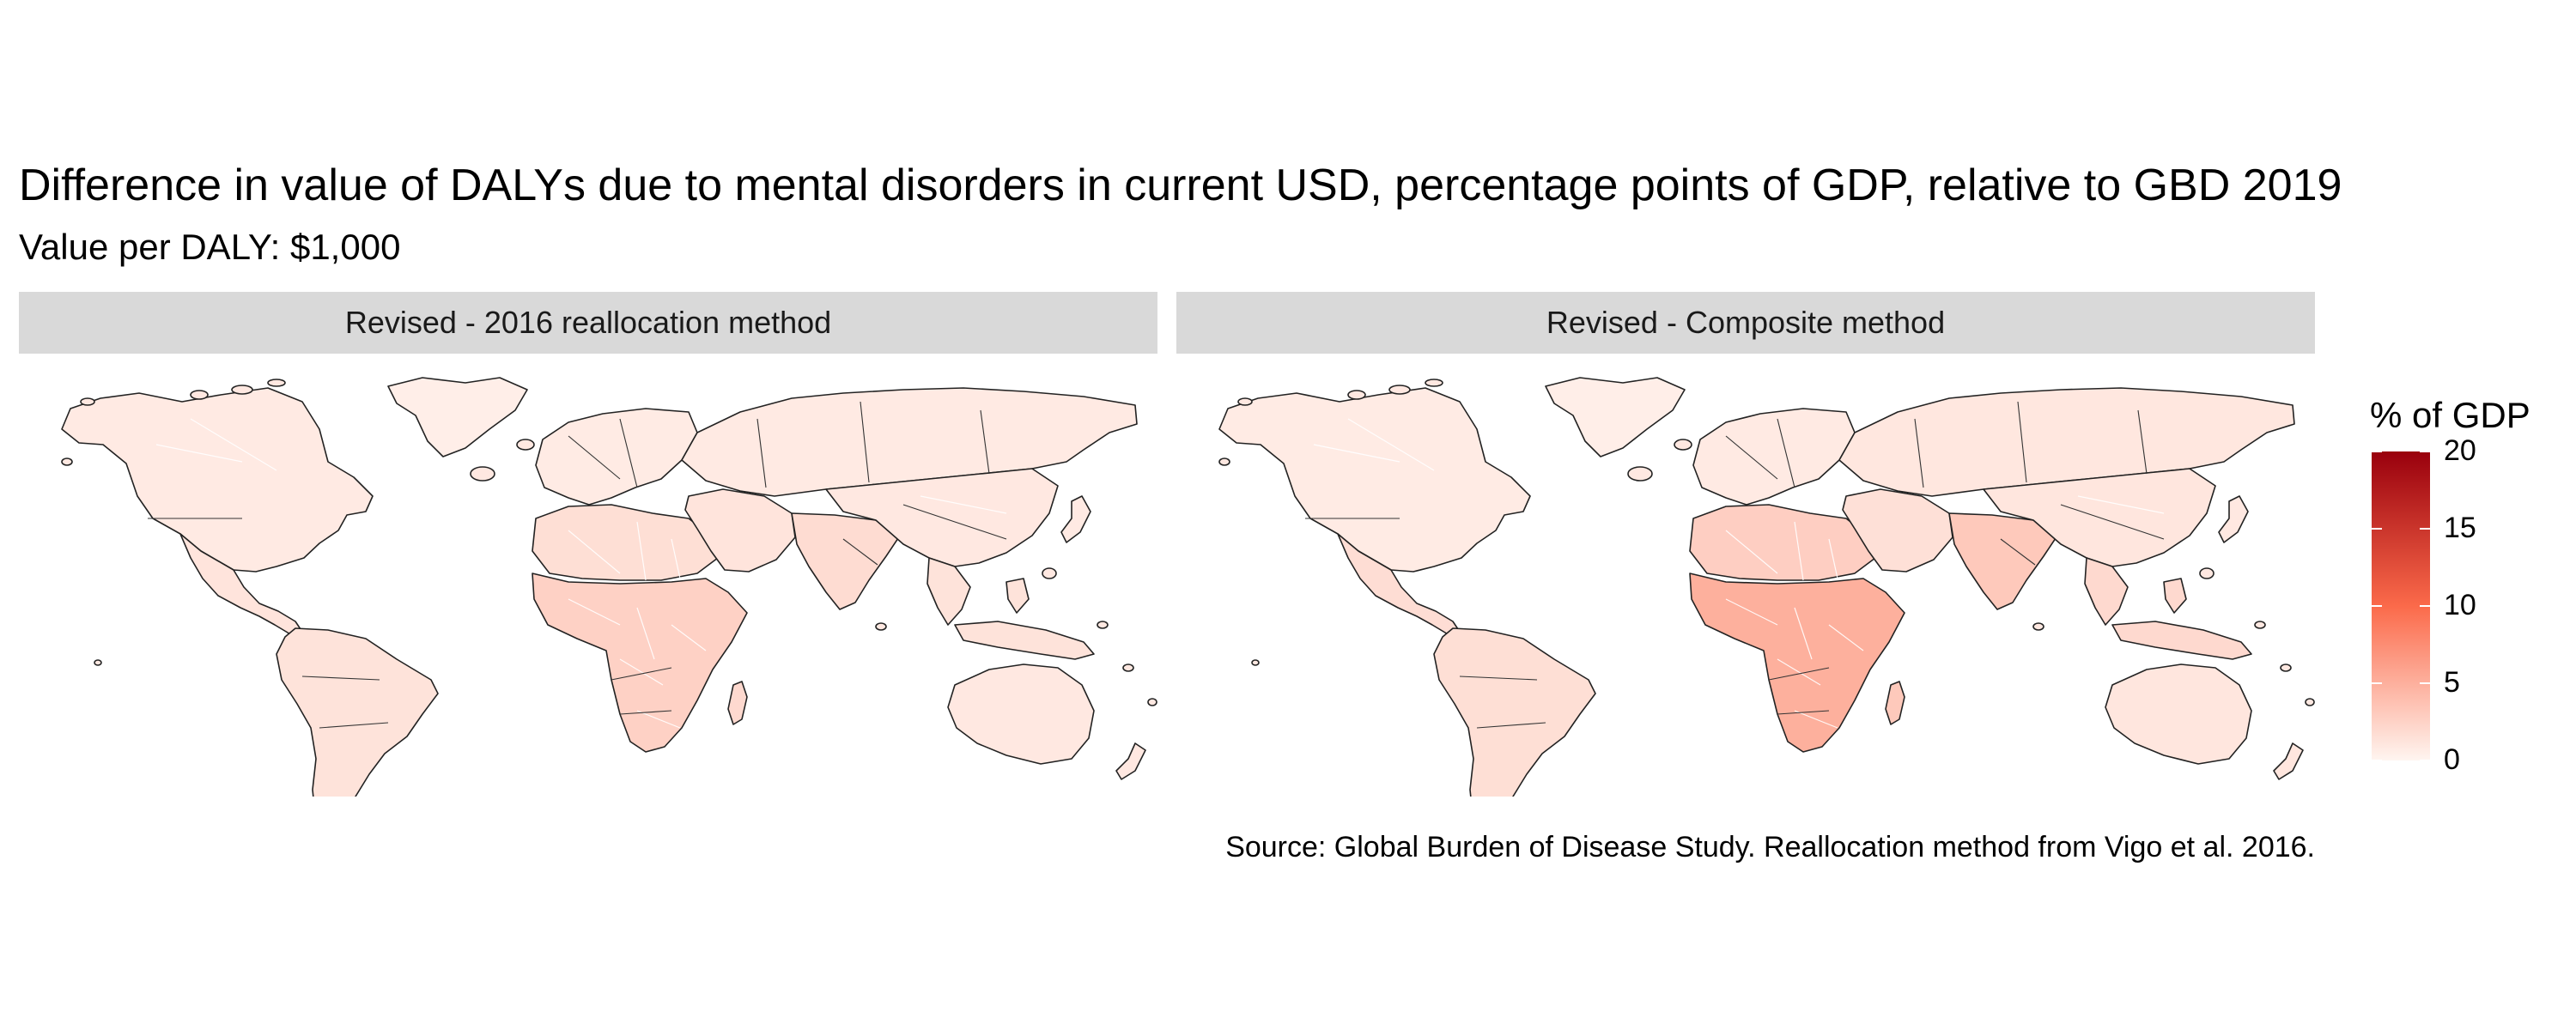  What do you see at coordinates (210, 247) in the screenshot?
I see `map-subtitle: Value per DALY: $1,000` at bounding box center [210, 247].